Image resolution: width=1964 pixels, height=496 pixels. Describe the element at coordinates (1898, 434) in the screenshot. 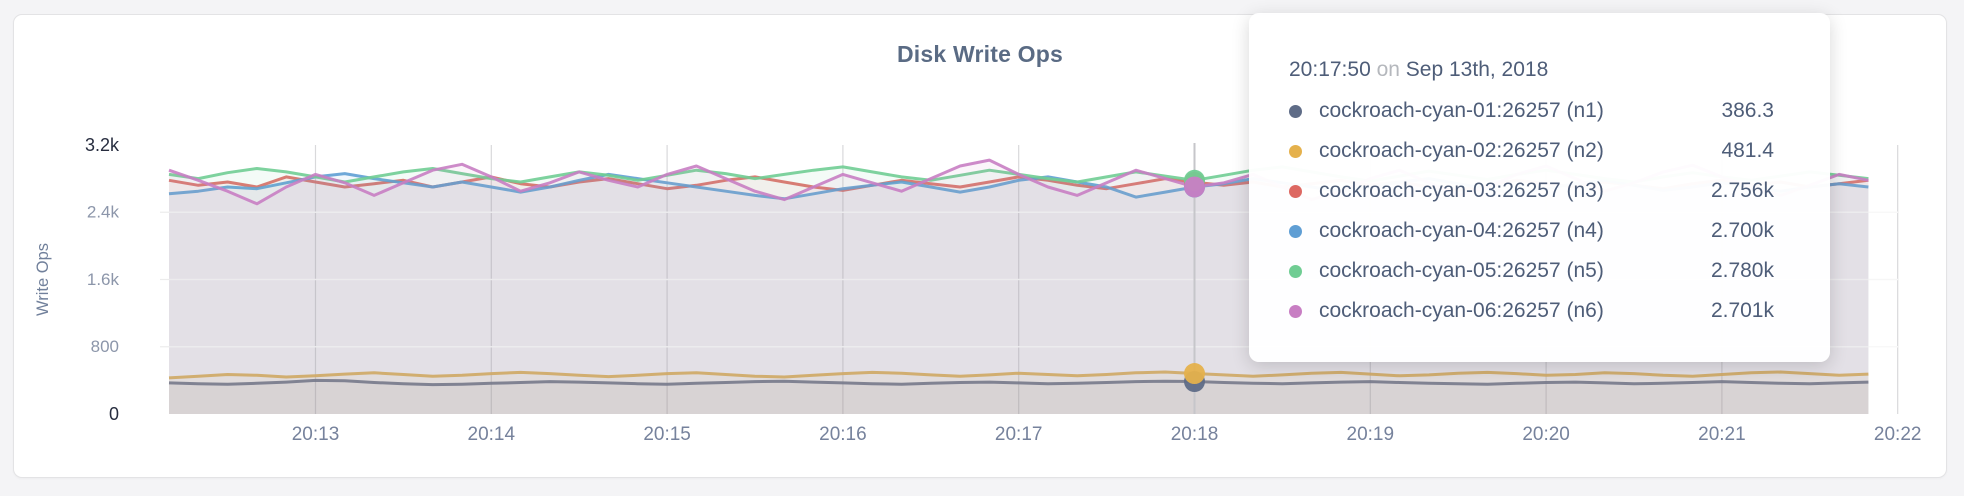

I see `x-tick-label: 20:22` at that location.